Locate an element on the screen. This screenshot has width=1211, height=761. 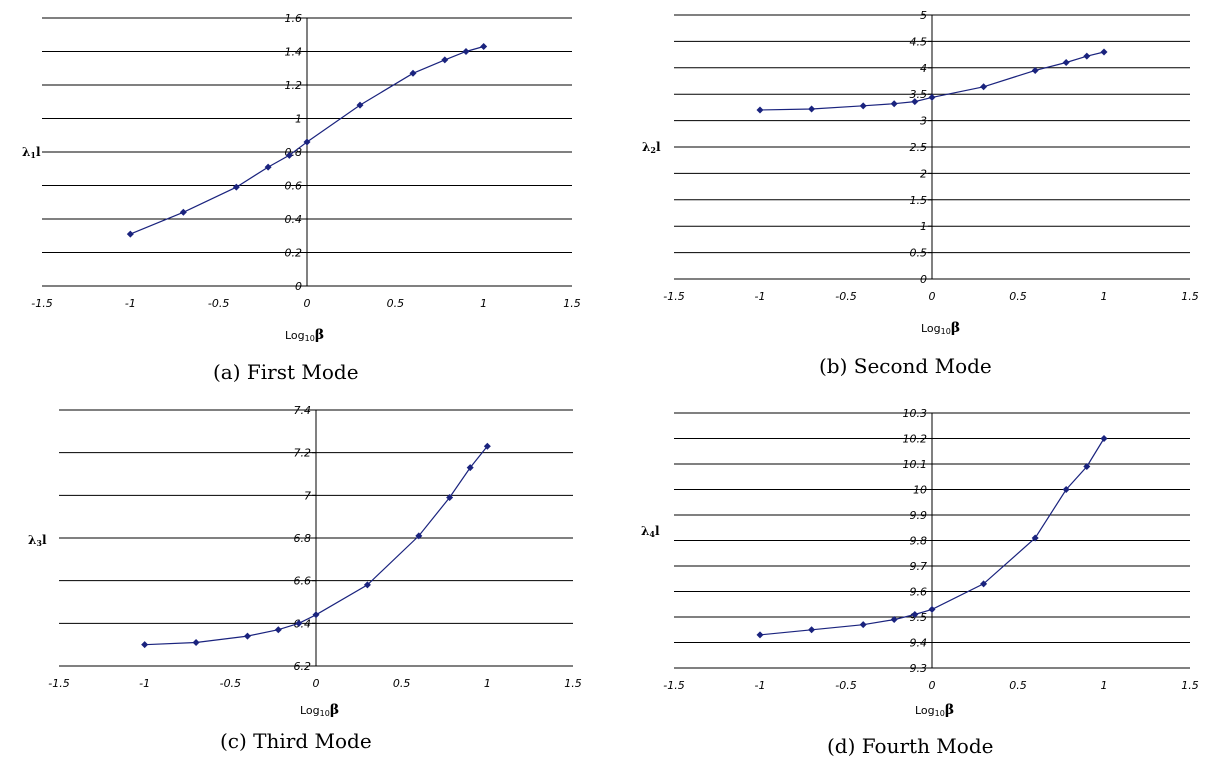
y-tick-label: 1.4 is located at coordinates (294, 52).